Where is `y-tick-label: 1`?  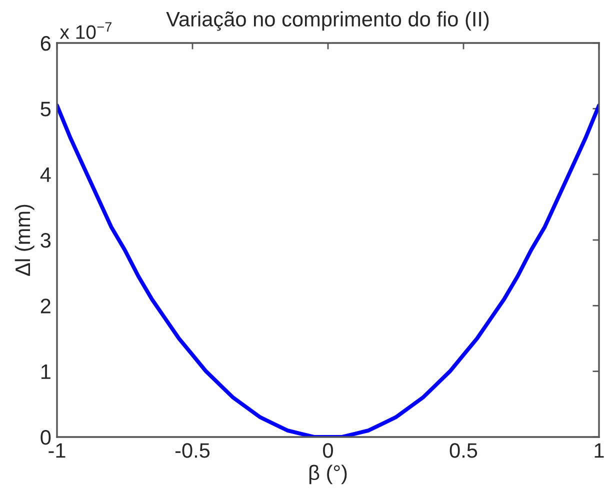 y-tick-label: 1 is located at coordinates (45, 371).